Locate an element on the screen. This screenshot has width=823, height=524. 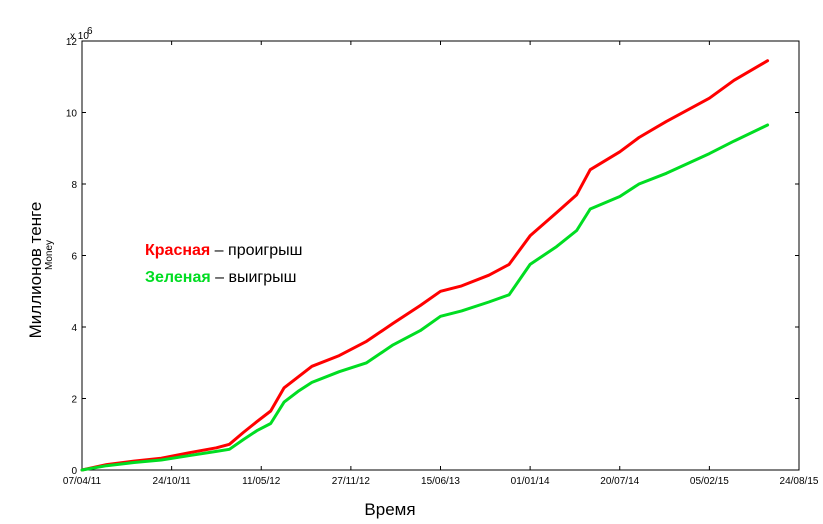
y-multiplier-label: x 10 is located at coordinates (79, 36).